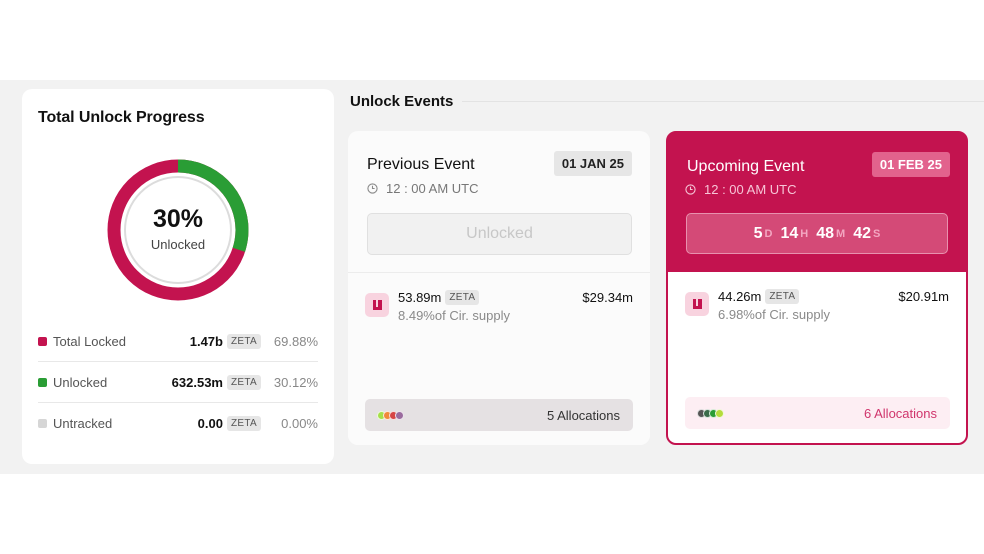 This screenshot has height=554, width=984. I want to click on countdown-days-unit: D, so click(768, 233).